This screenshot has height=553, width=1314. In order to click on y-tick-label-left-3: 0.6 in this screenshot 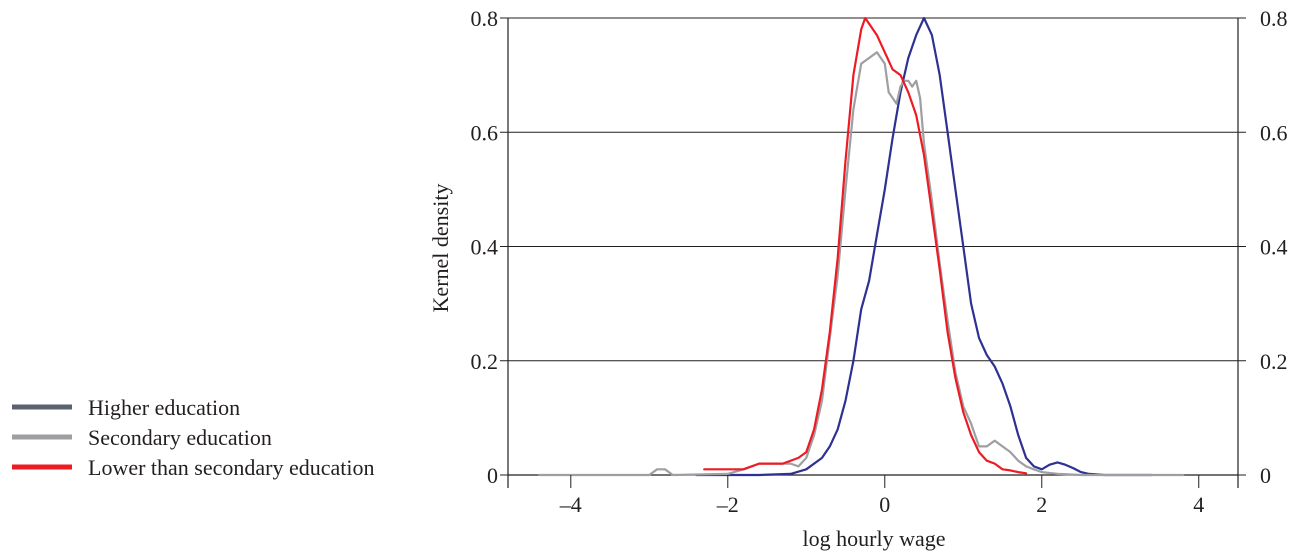, I will do `click(485, 132)`.